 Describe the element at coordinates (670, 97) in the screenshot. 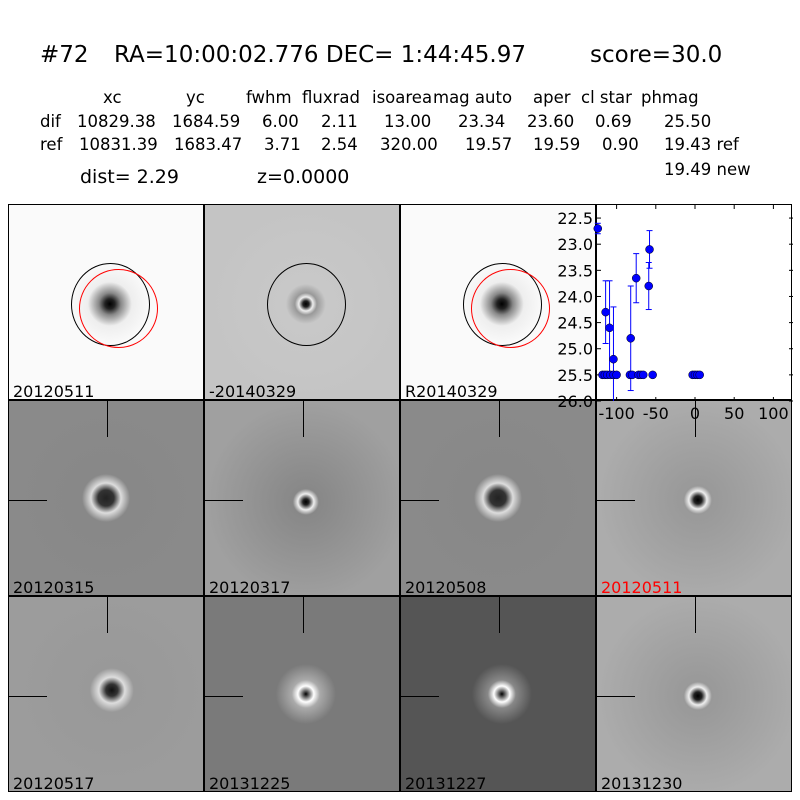

I see `column-header: phmag` at that location.